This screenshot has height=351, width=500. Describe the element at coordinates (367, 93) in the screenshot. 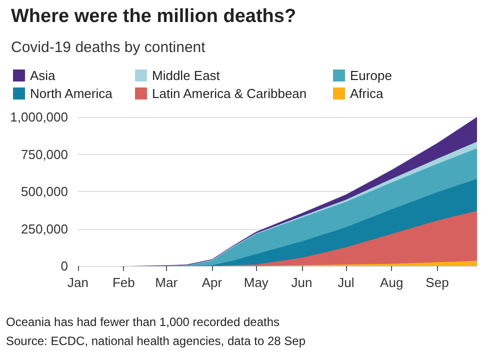

I see `legend-label: Africa` at that location.